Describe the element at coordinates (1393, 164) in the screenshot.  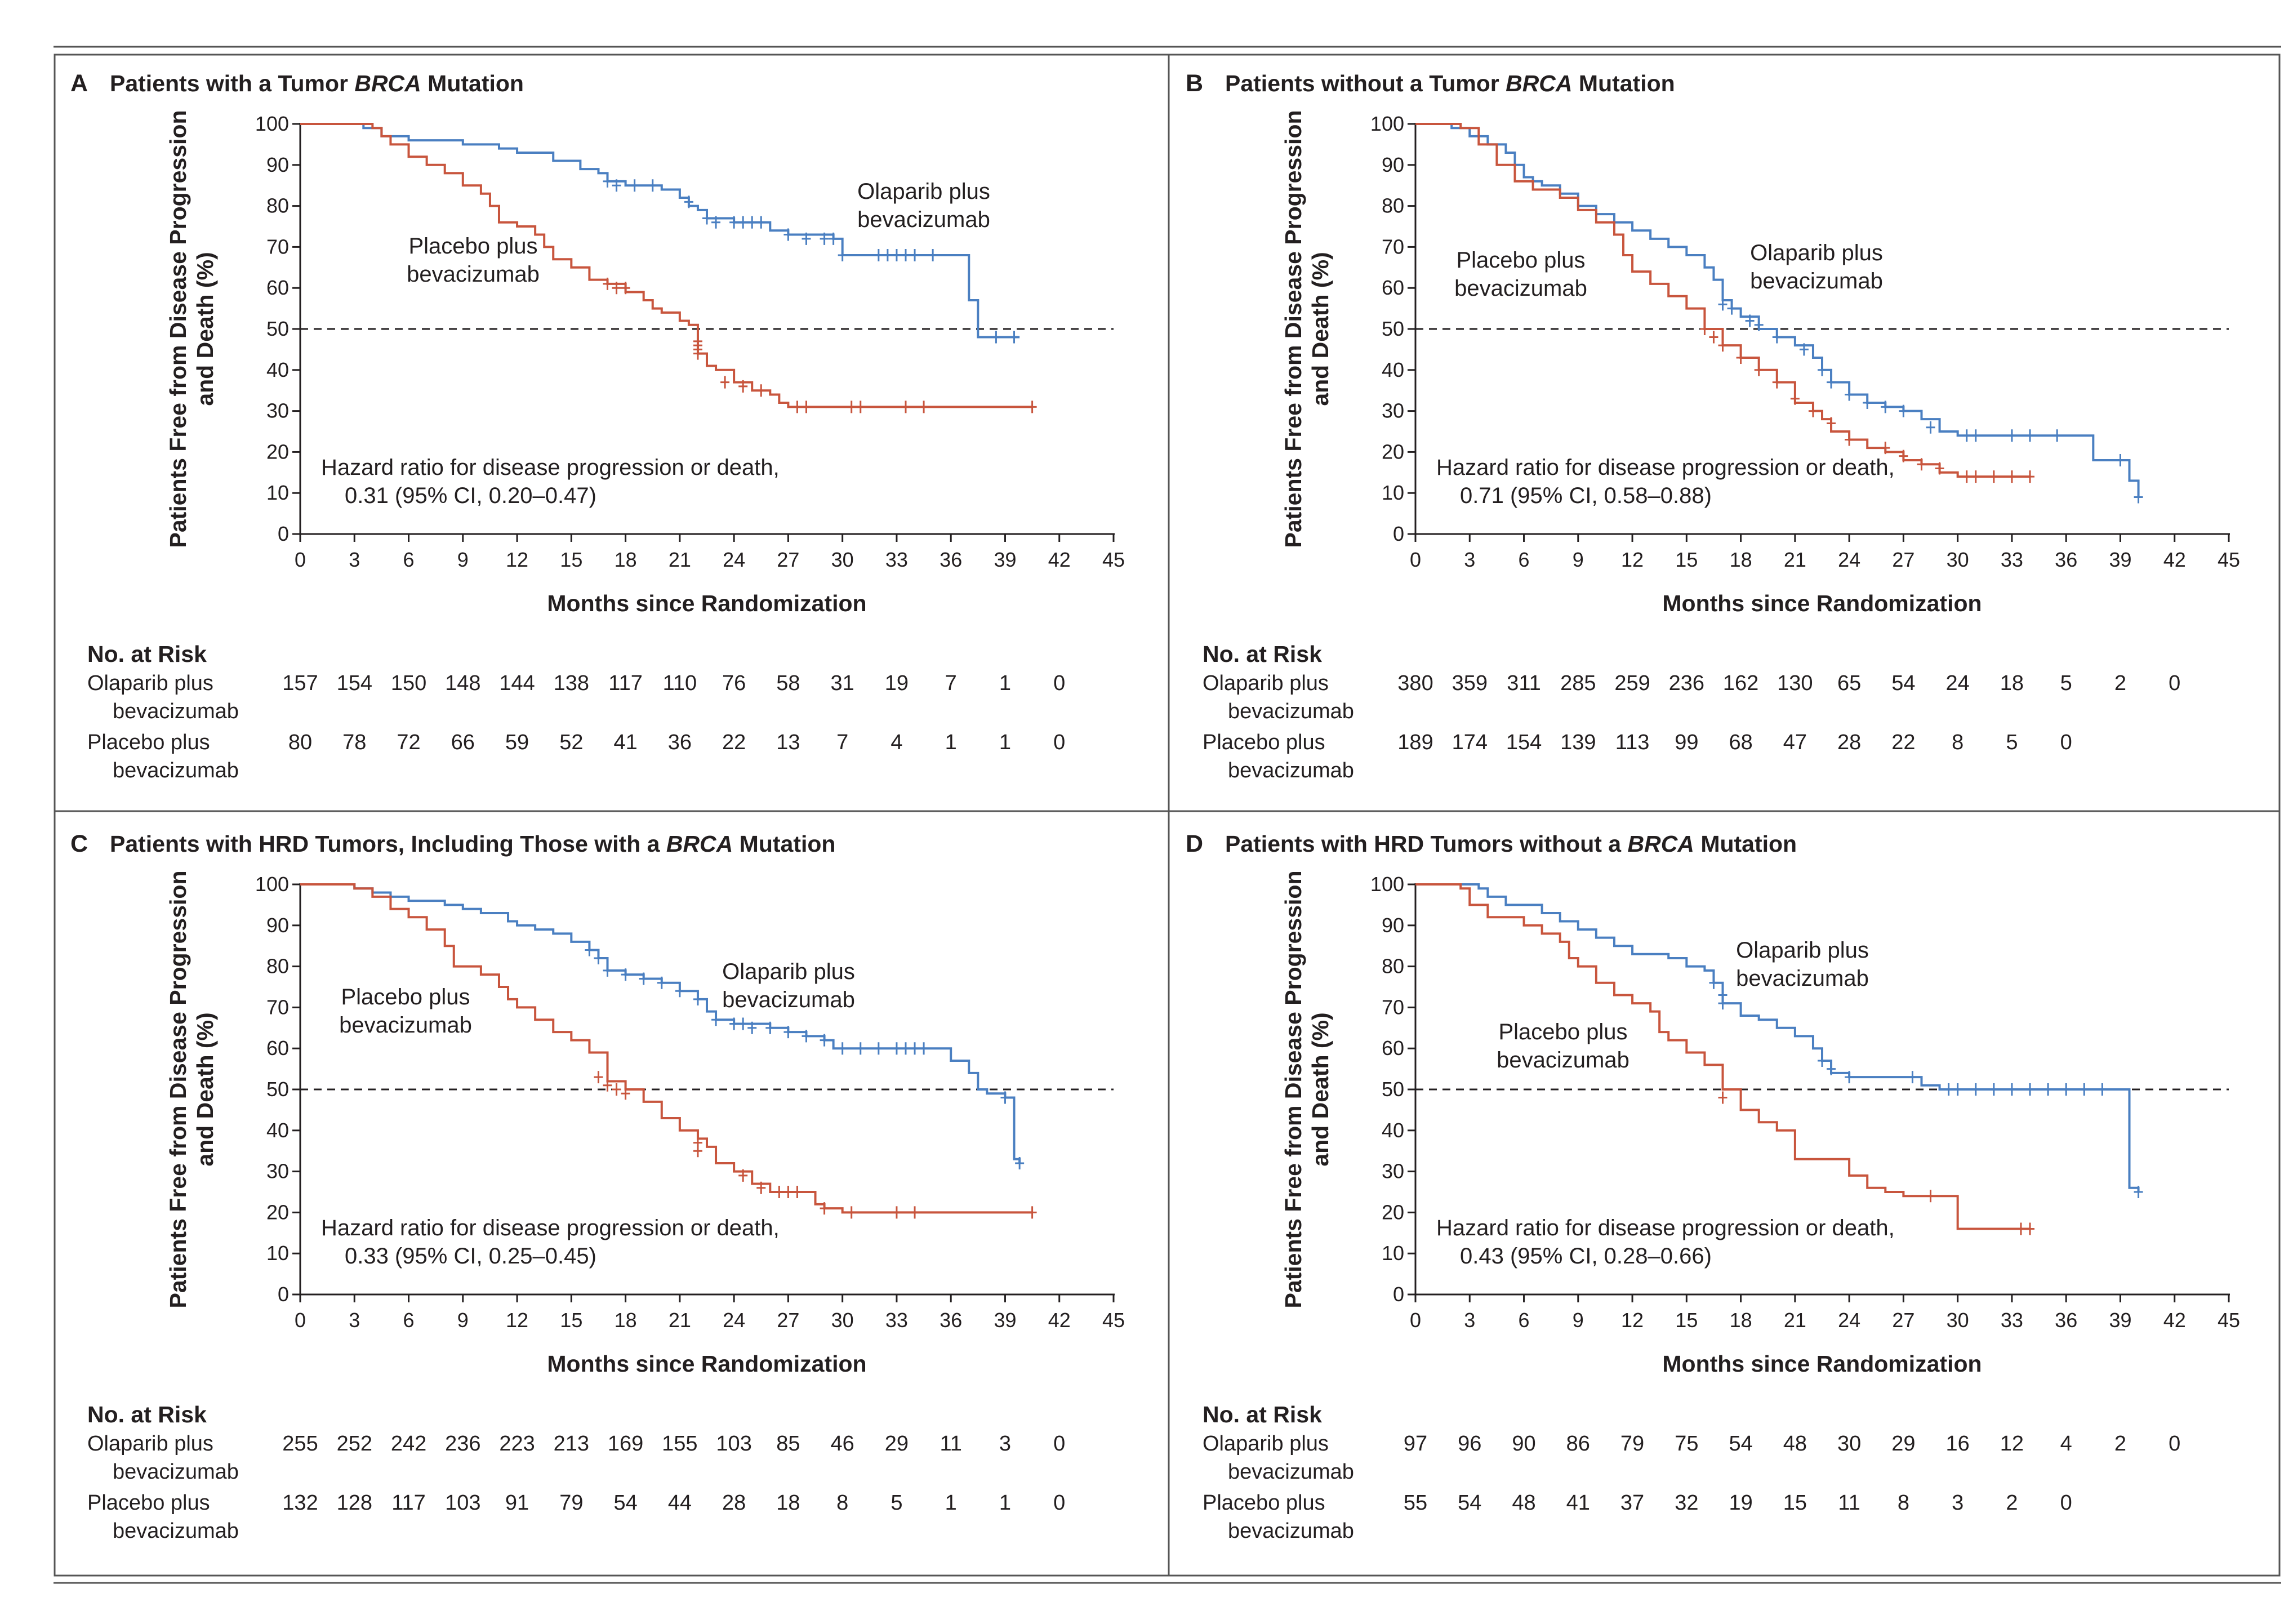
I see `y-tick-label: 90` at that location.